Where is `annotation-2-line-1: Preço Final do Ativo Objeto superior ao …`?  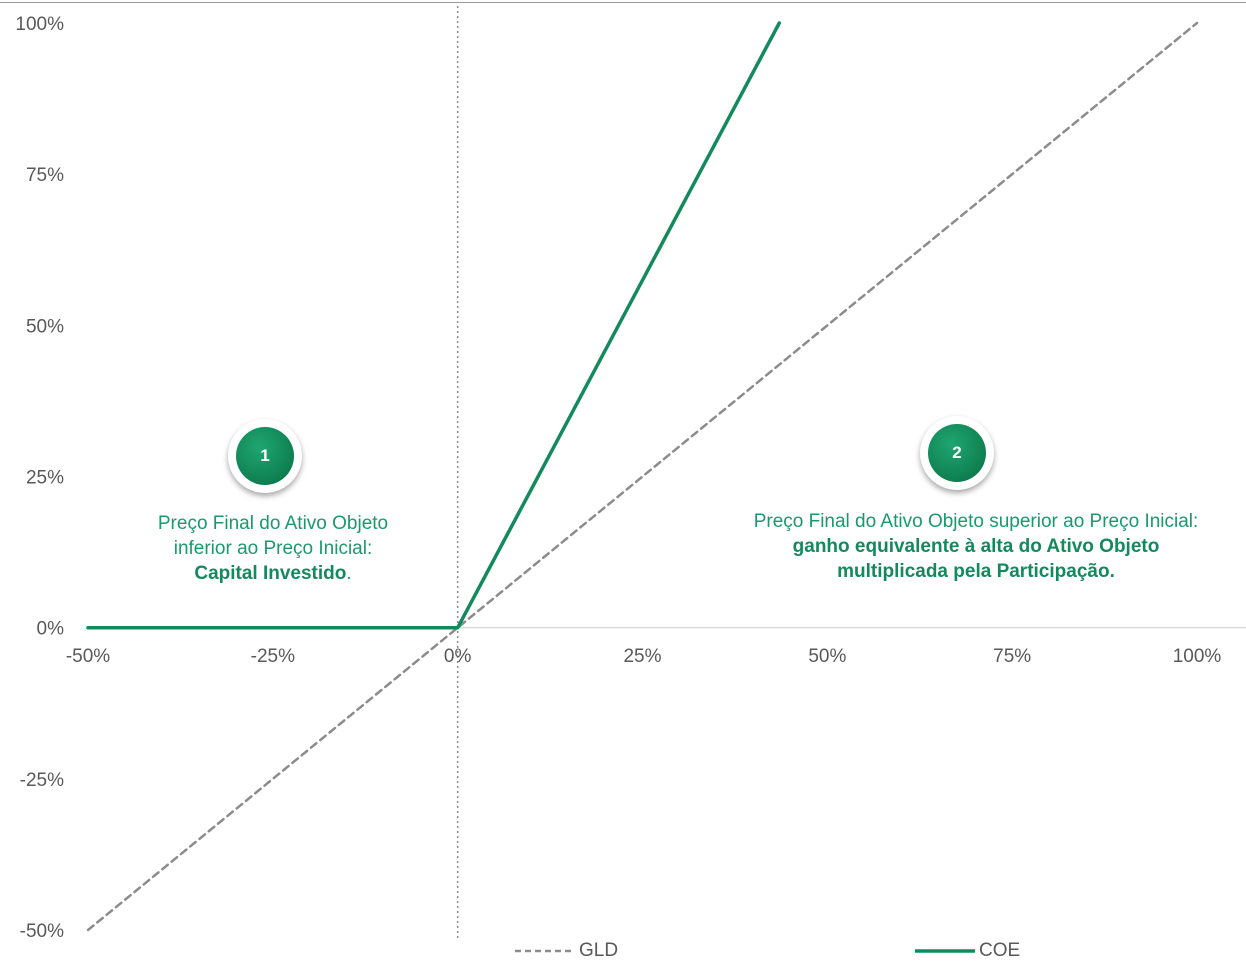 annotation-2-line-1: Preço Final do Ativo Objeto superior ao … is located at coordinates (976, 521).